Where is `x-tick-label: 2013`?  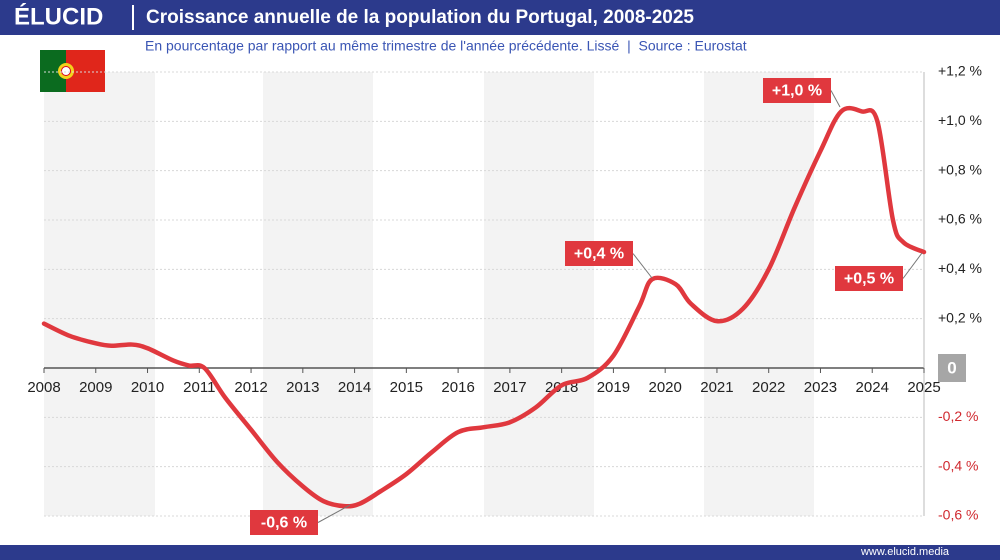
x-tick-label: 2013 is located at coordinates (302, 387).